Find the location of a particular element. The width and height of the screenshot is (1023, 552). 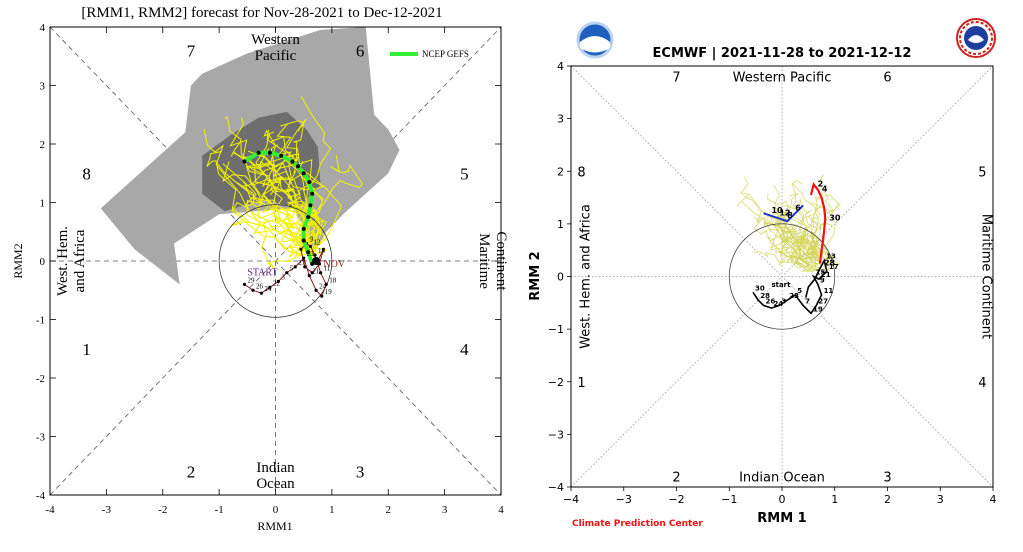

observed-day-label: 13 is located at coordinates (831, 257).